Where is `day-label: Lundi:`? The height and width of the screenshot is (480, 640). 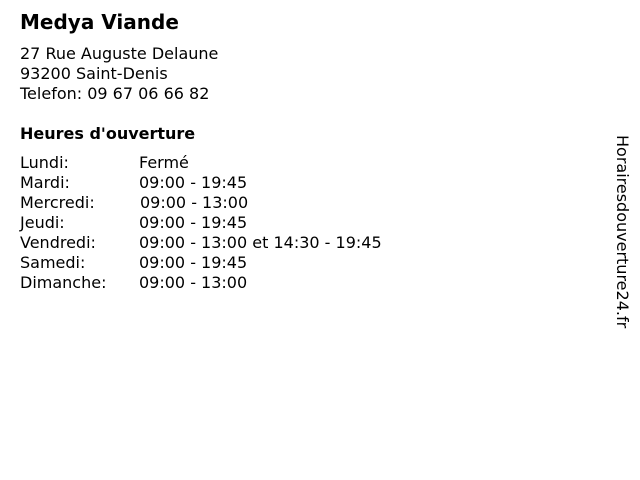
day-label: Lundi: is located at coordinates (44, 162).